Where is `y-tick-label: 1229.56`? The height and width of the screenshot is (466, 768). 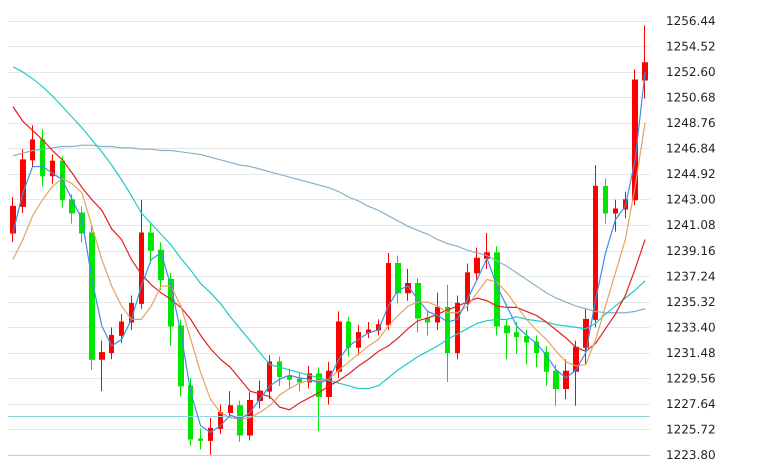
y-tick-label: 1229.56 is located at coordinates (691, 378).